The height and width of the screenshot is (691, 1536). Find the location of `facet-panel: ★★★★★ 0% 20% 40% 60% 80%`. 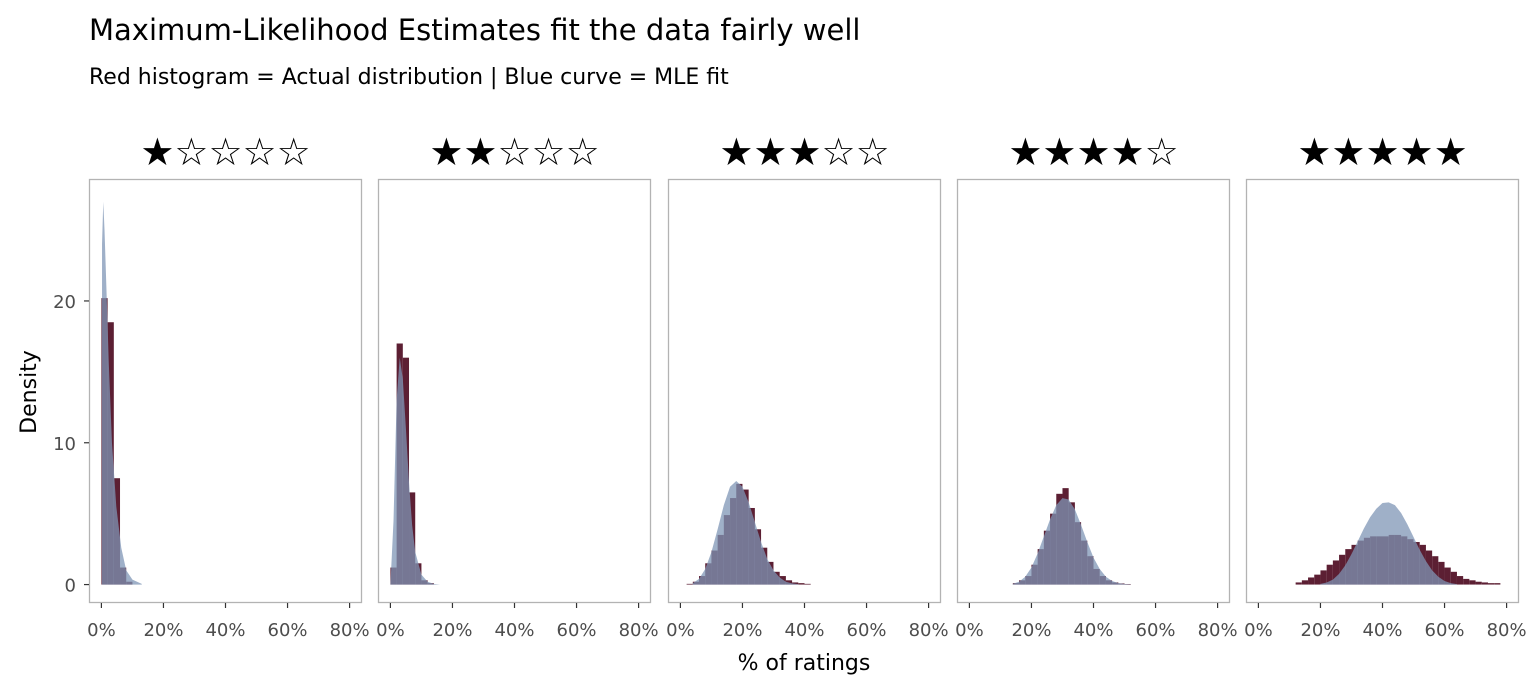

facet-panel: ★★★★★ 0% 20% 40% 60% 80% is located at coordinates (1385, 385).